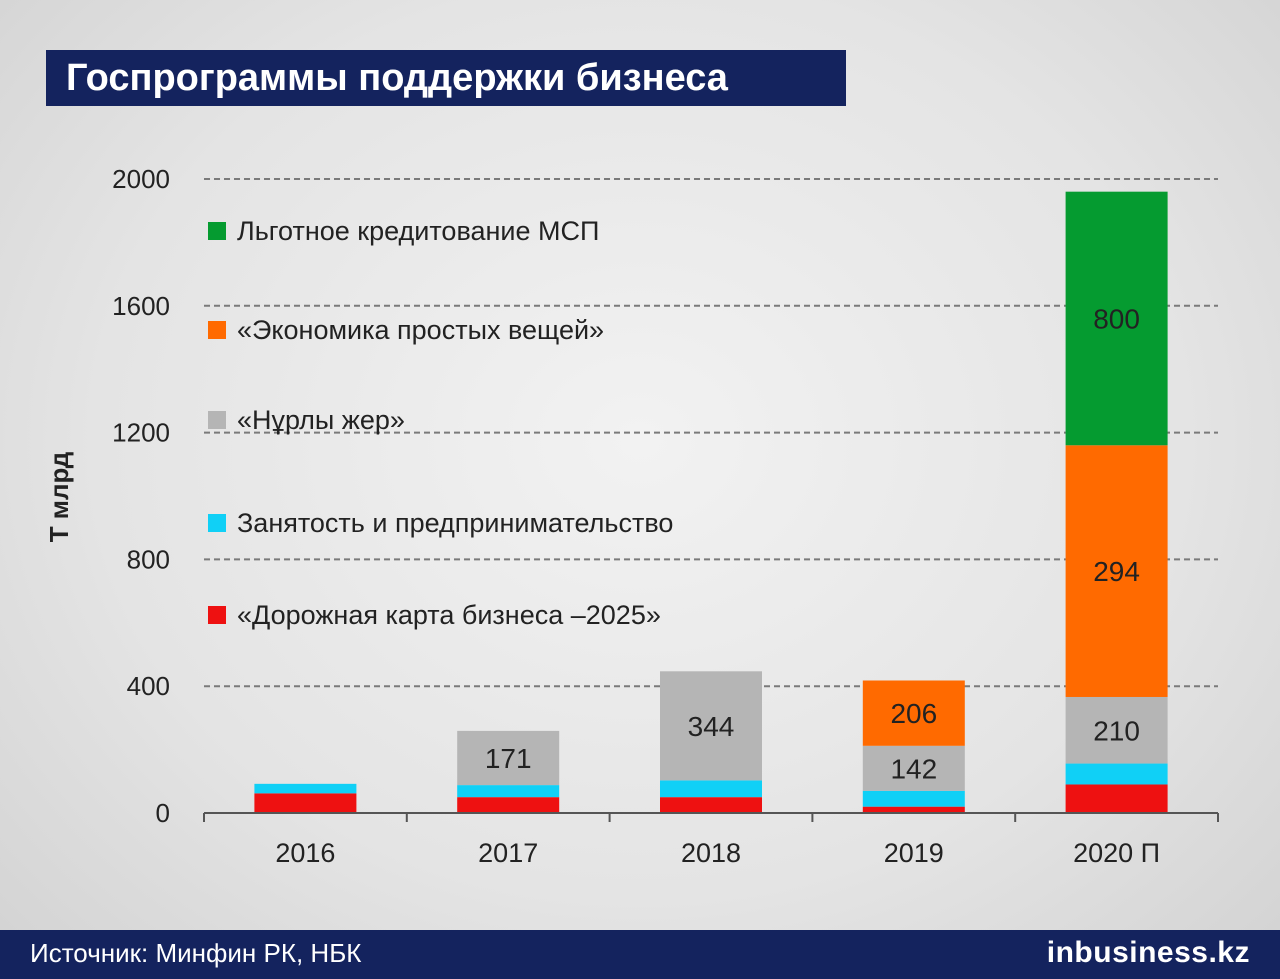 The width and height of the screenshot is (1280, 979). Describe the element at coordinates (711, 853) in the screenshot. I see `x-tick-label: 2018` at that location.